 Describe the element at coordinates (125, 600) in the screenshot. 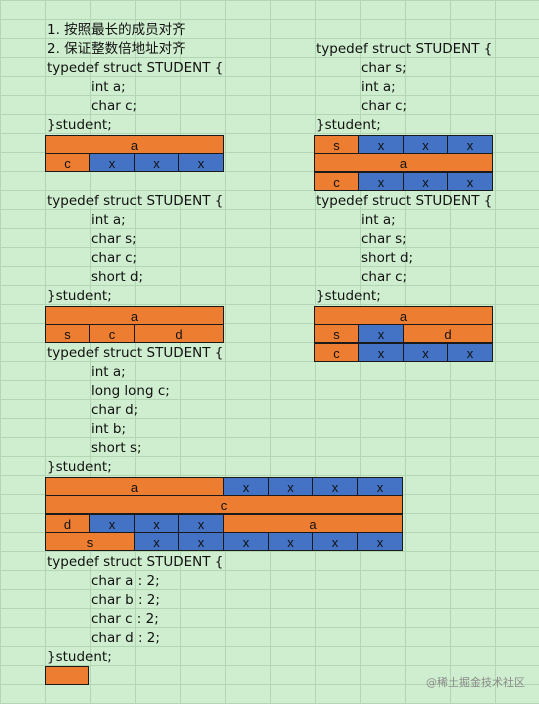

I see `struct-member: char b : 2;` at that location.